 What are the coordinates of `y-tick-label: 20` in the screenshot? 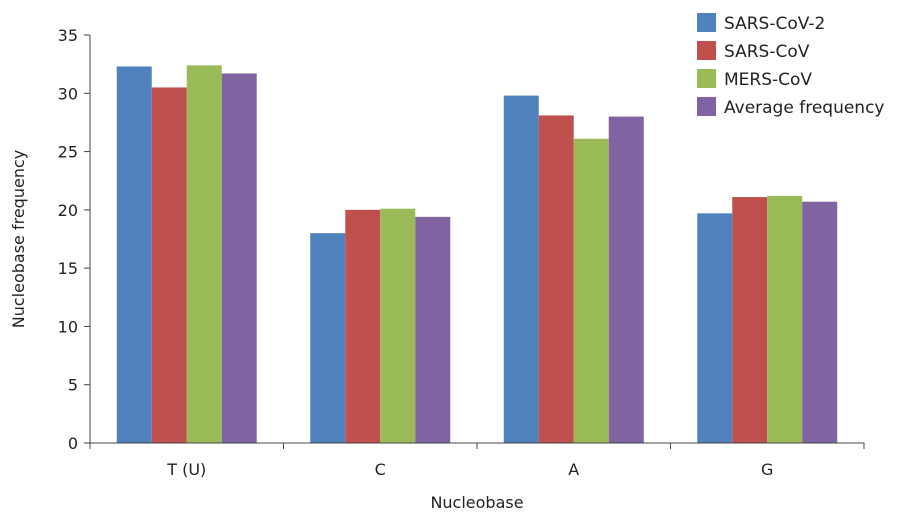 It's located at (68, 210).